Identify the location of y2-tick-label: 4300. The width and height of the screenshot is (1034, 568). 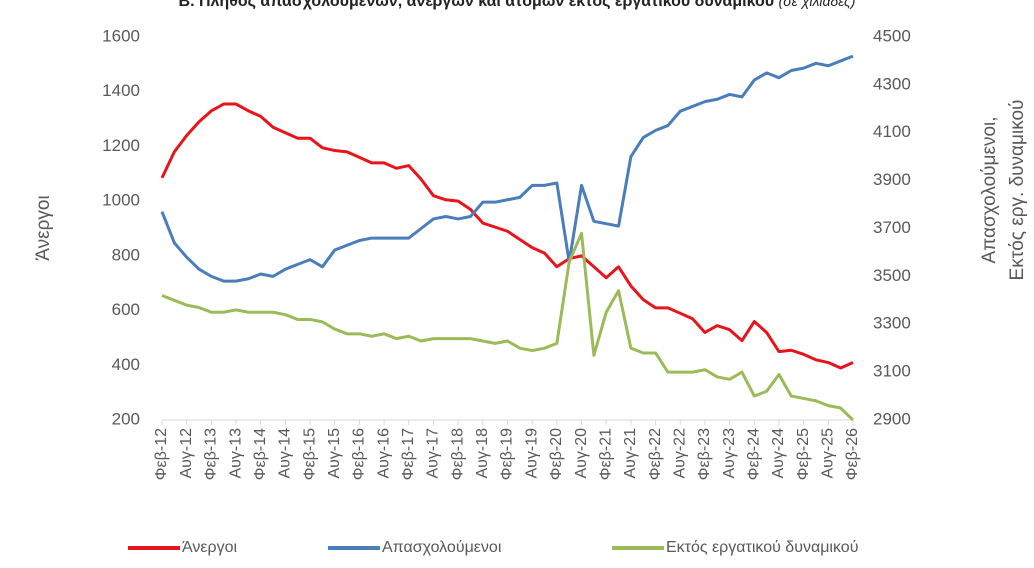
(892, 83).